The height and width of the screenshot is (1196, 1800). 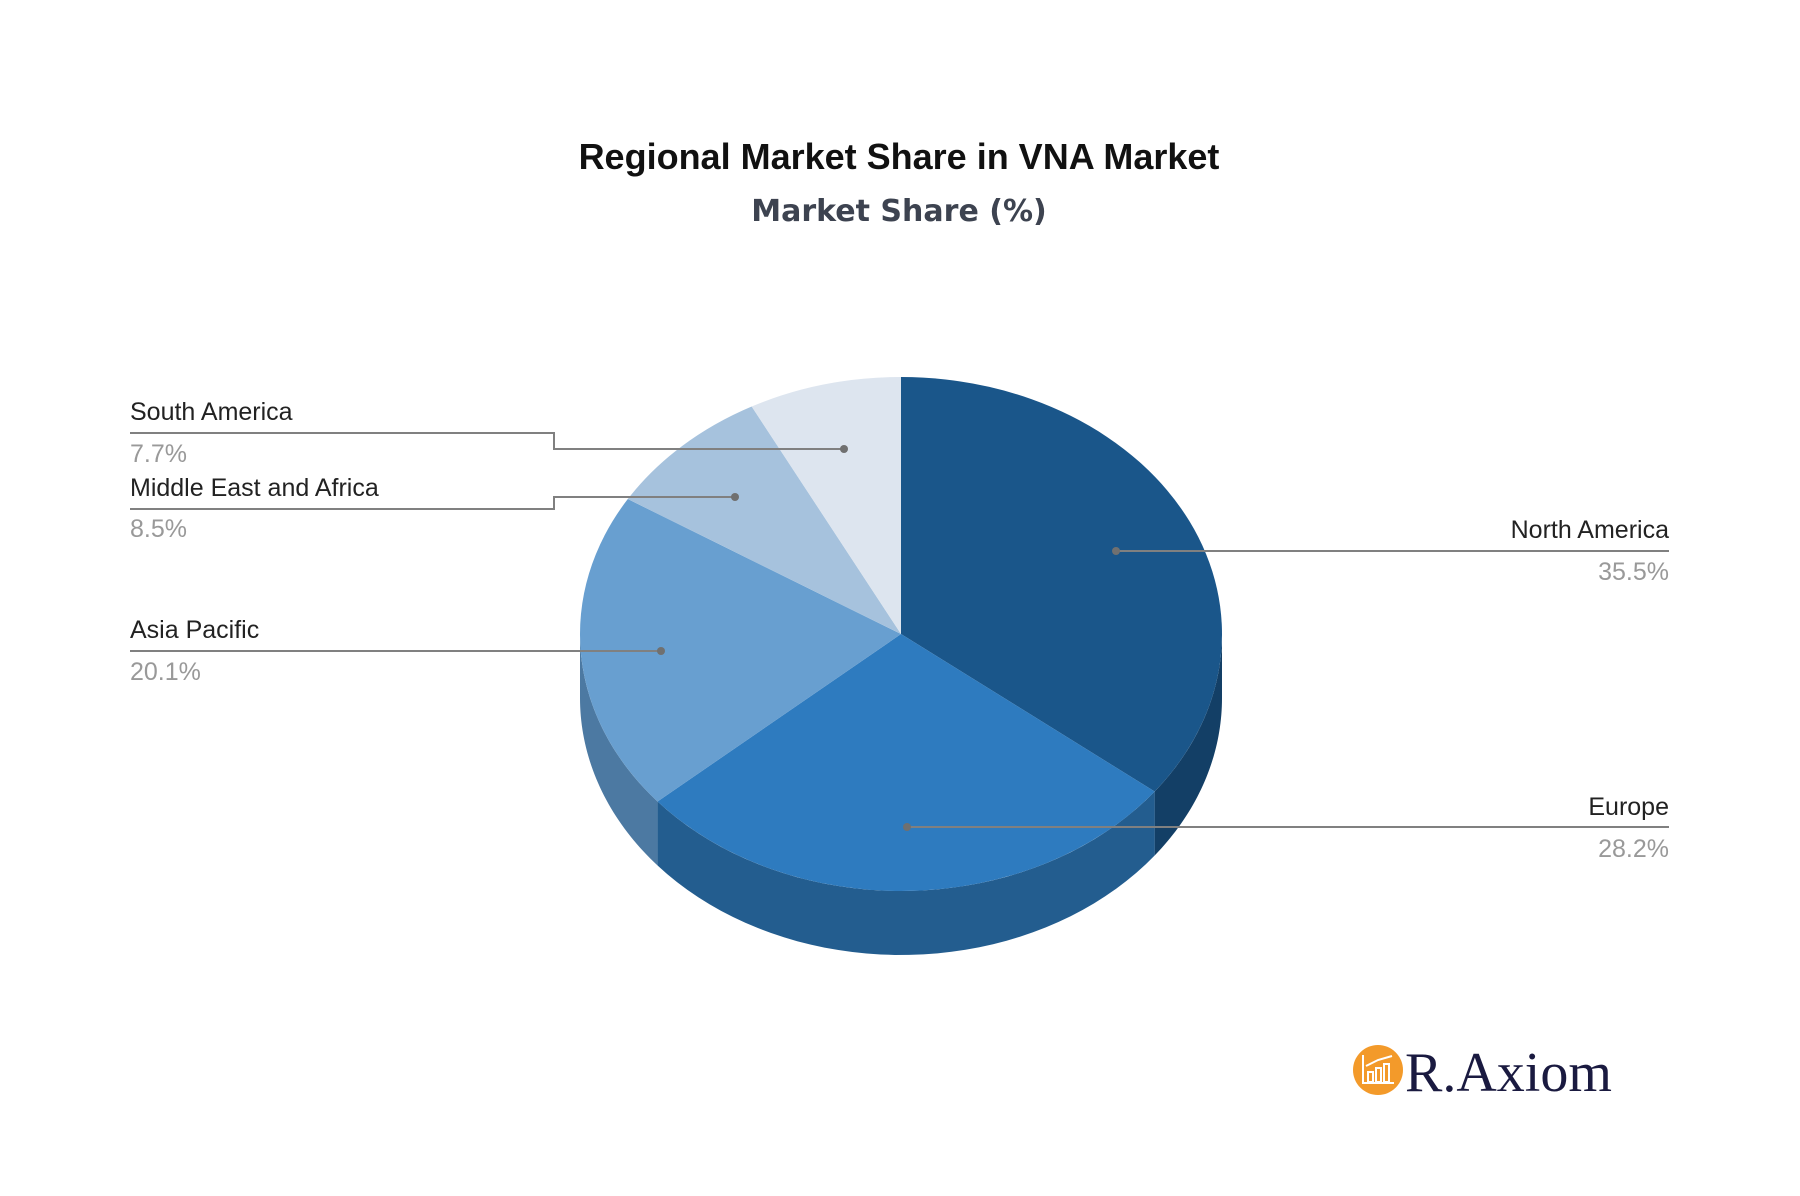 I want to click on label-middle-east-africa: Middle East and Africa 8.5%, so click(x=434, y=508).